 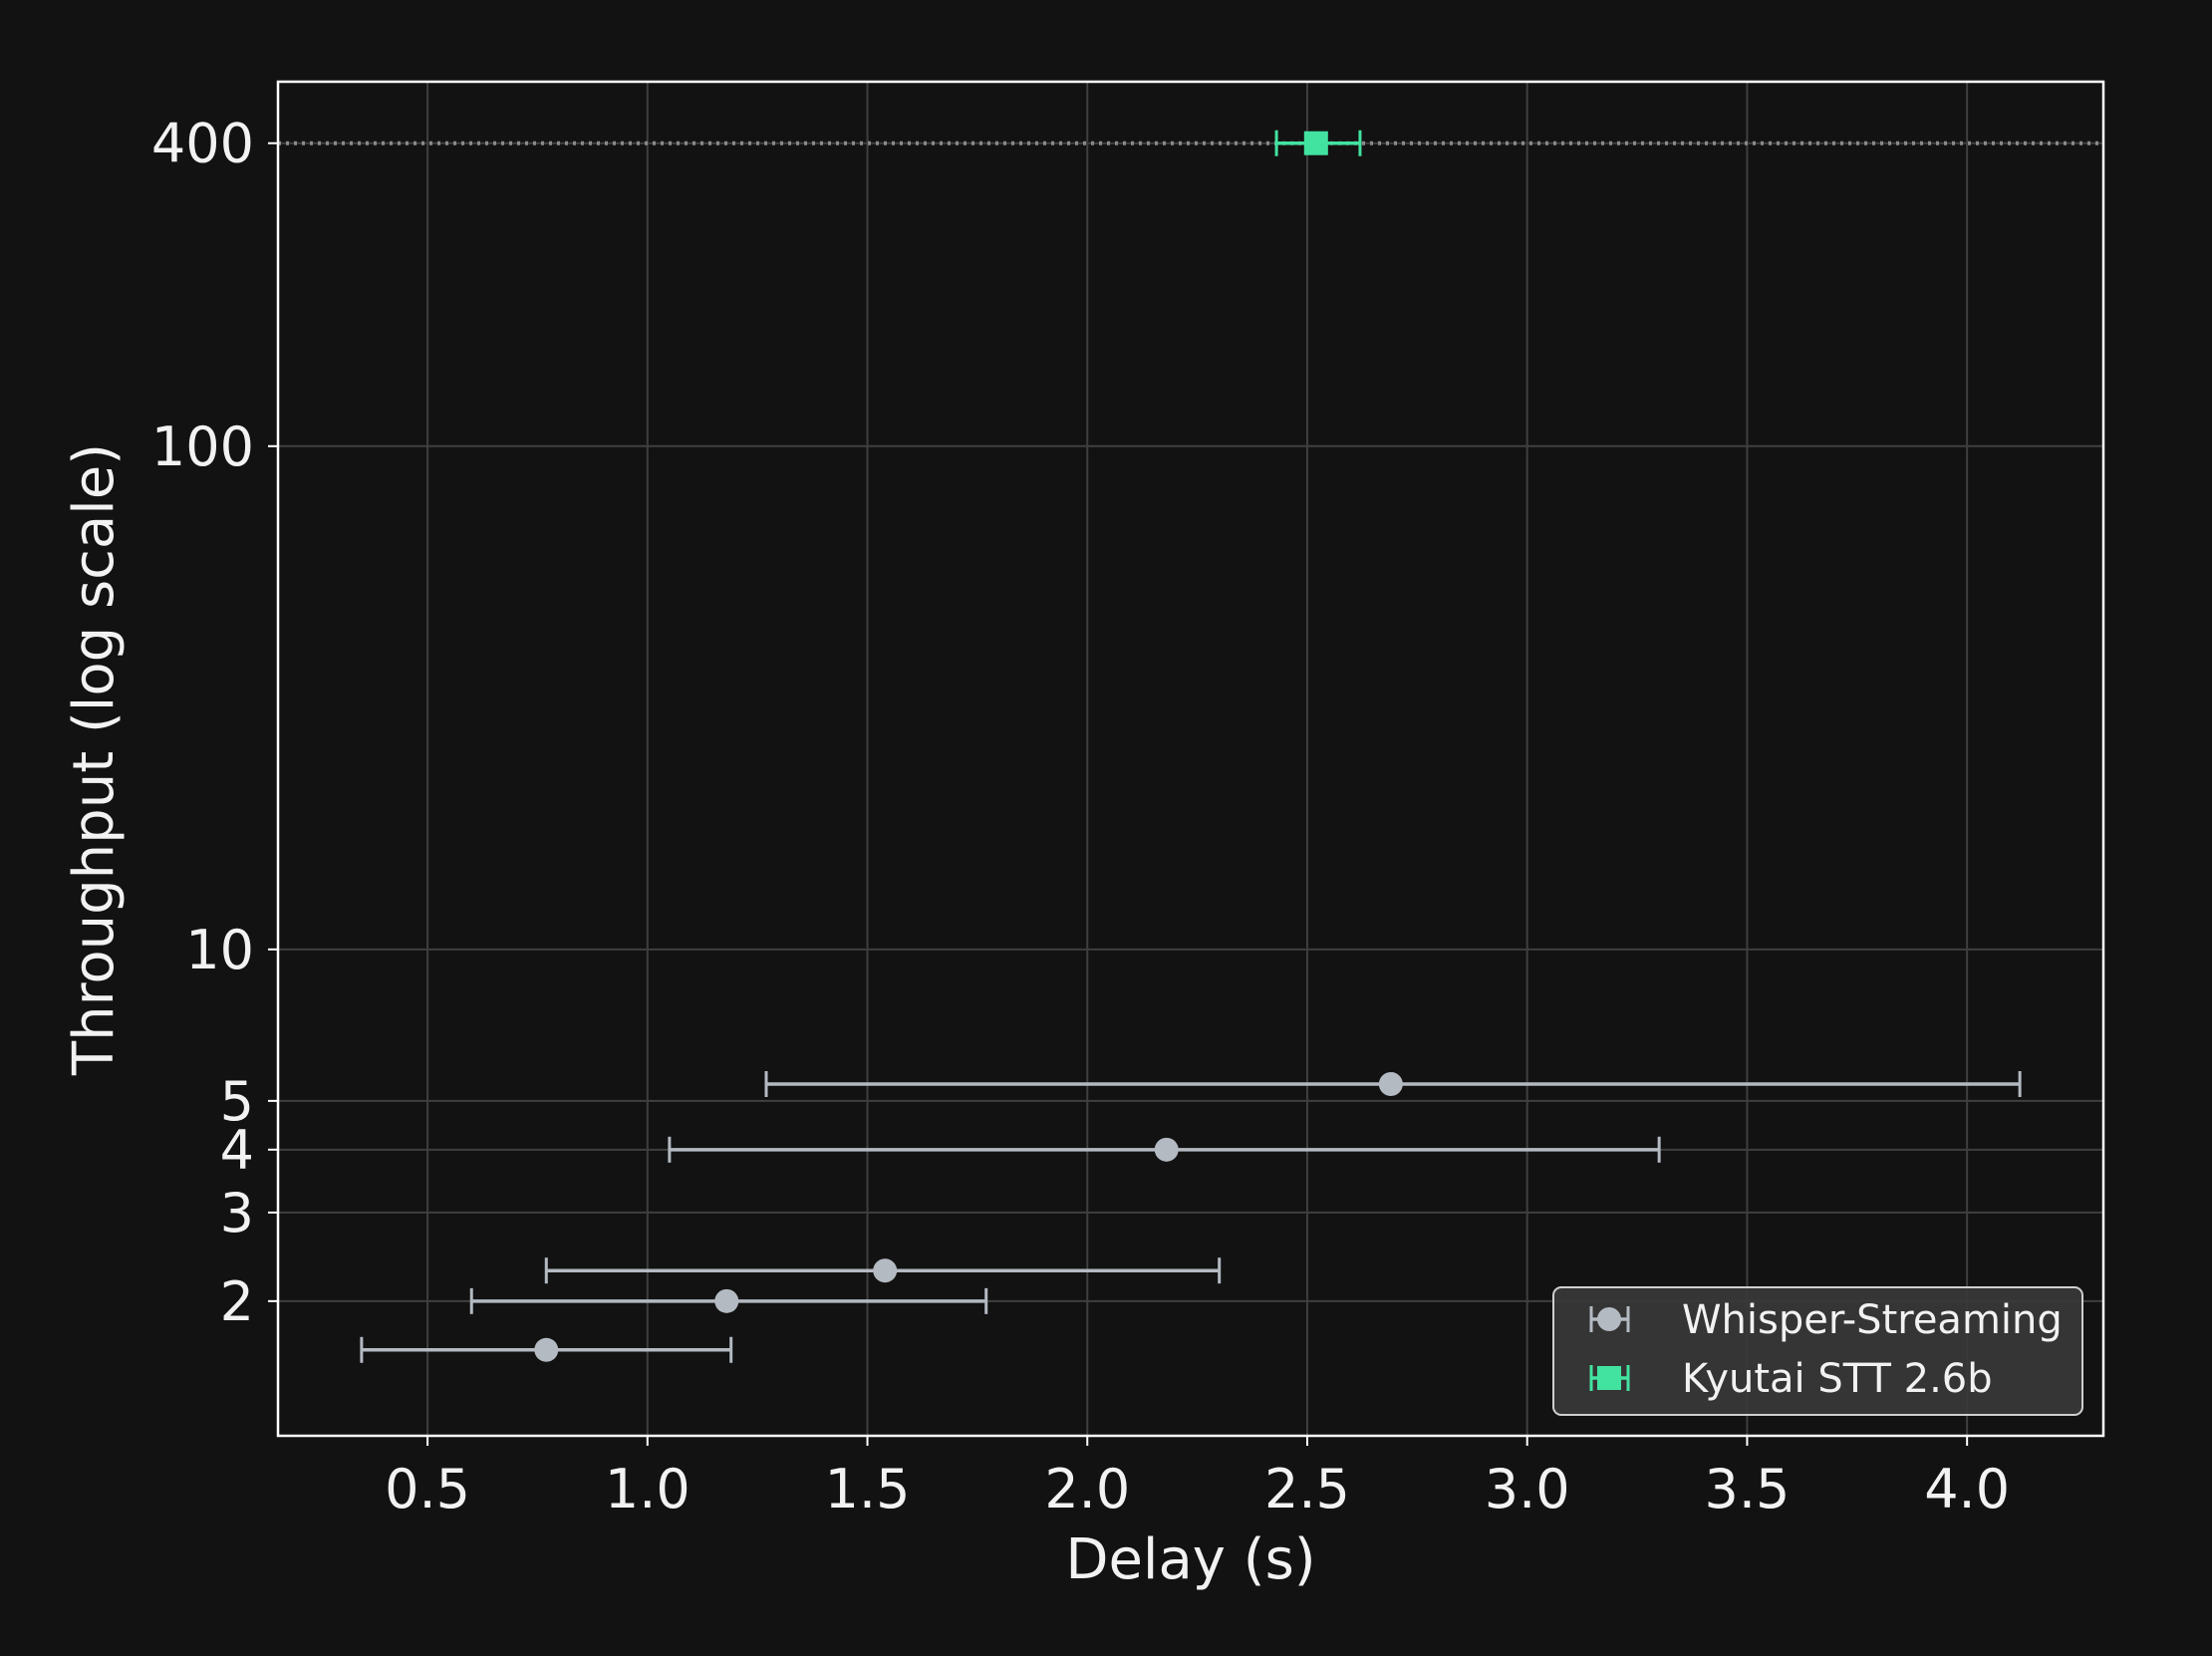 What do you see at coordinates (1873, 1320) in the screenshot?
I see `legend-label: Whisper-Streaming` at bounding box center [1873, 1320].